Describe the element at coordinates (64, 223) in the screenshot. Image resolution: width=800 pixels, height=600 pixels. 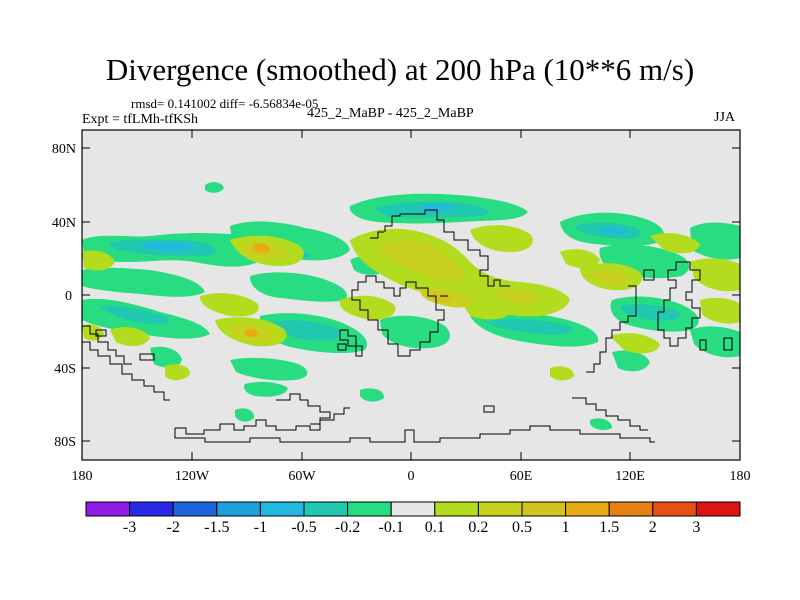
I see `lat-label-40n: 40N` at that location.